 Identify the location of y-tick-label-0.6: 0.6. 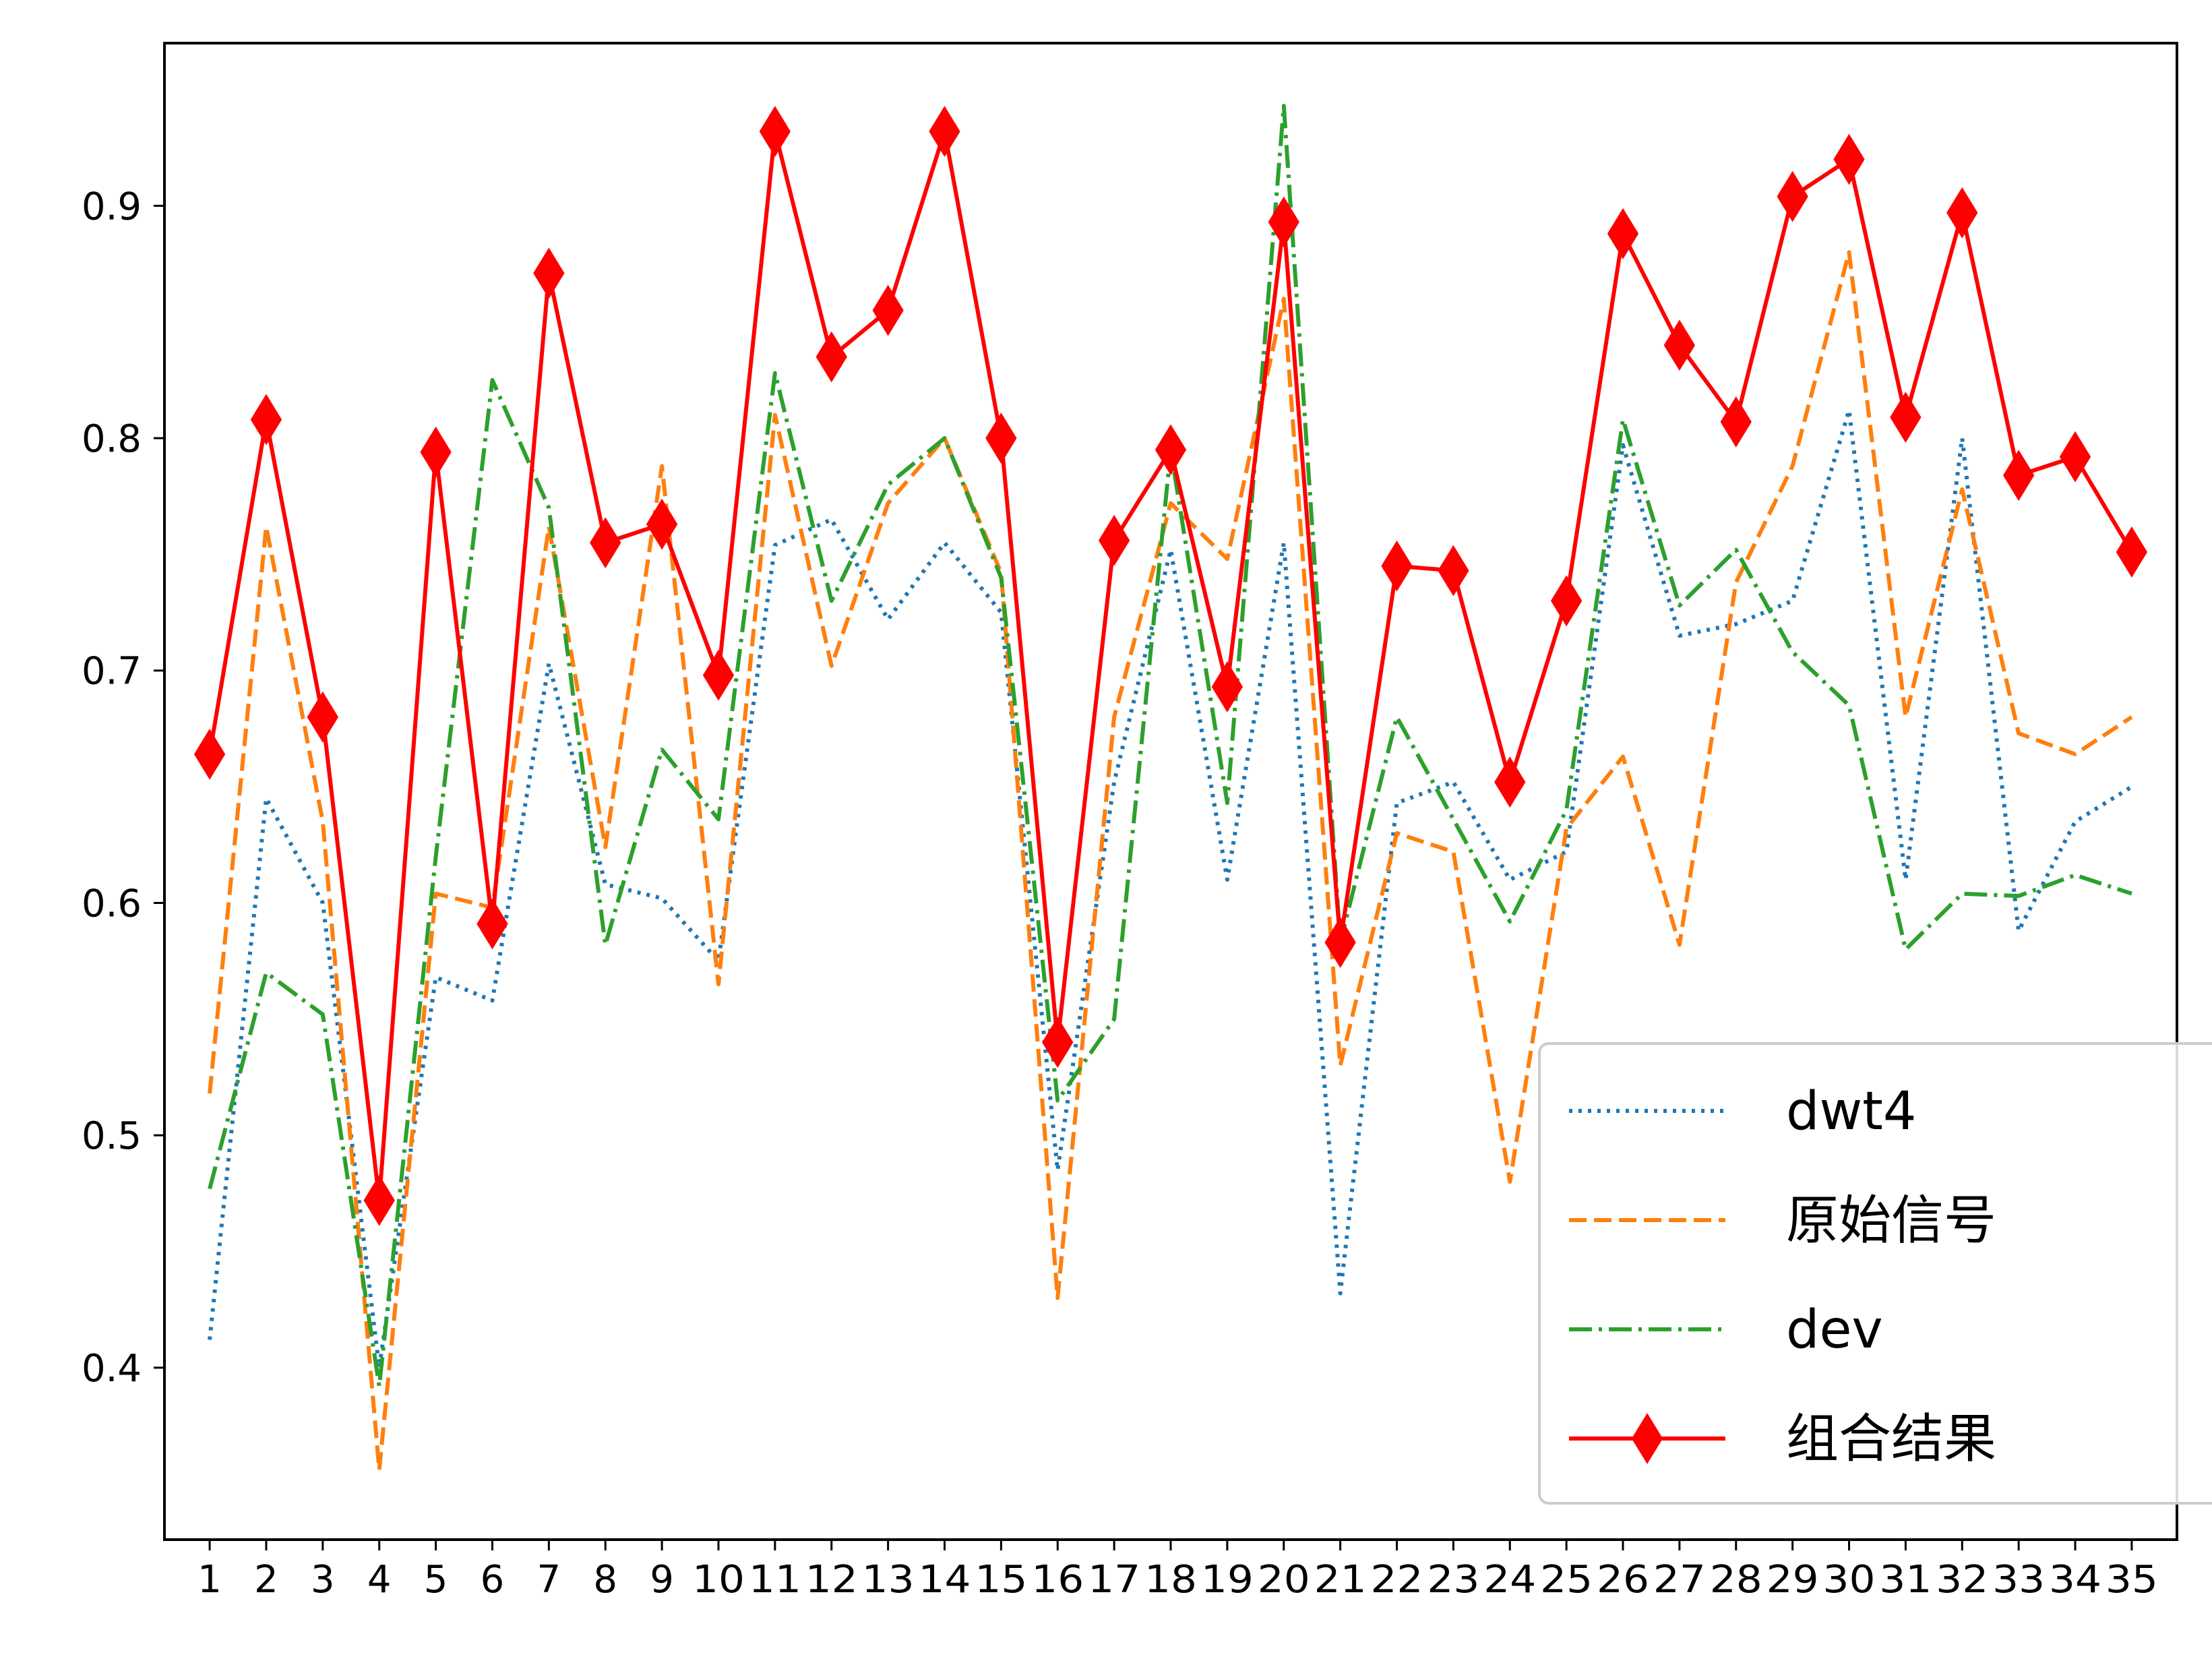
(112, 904).